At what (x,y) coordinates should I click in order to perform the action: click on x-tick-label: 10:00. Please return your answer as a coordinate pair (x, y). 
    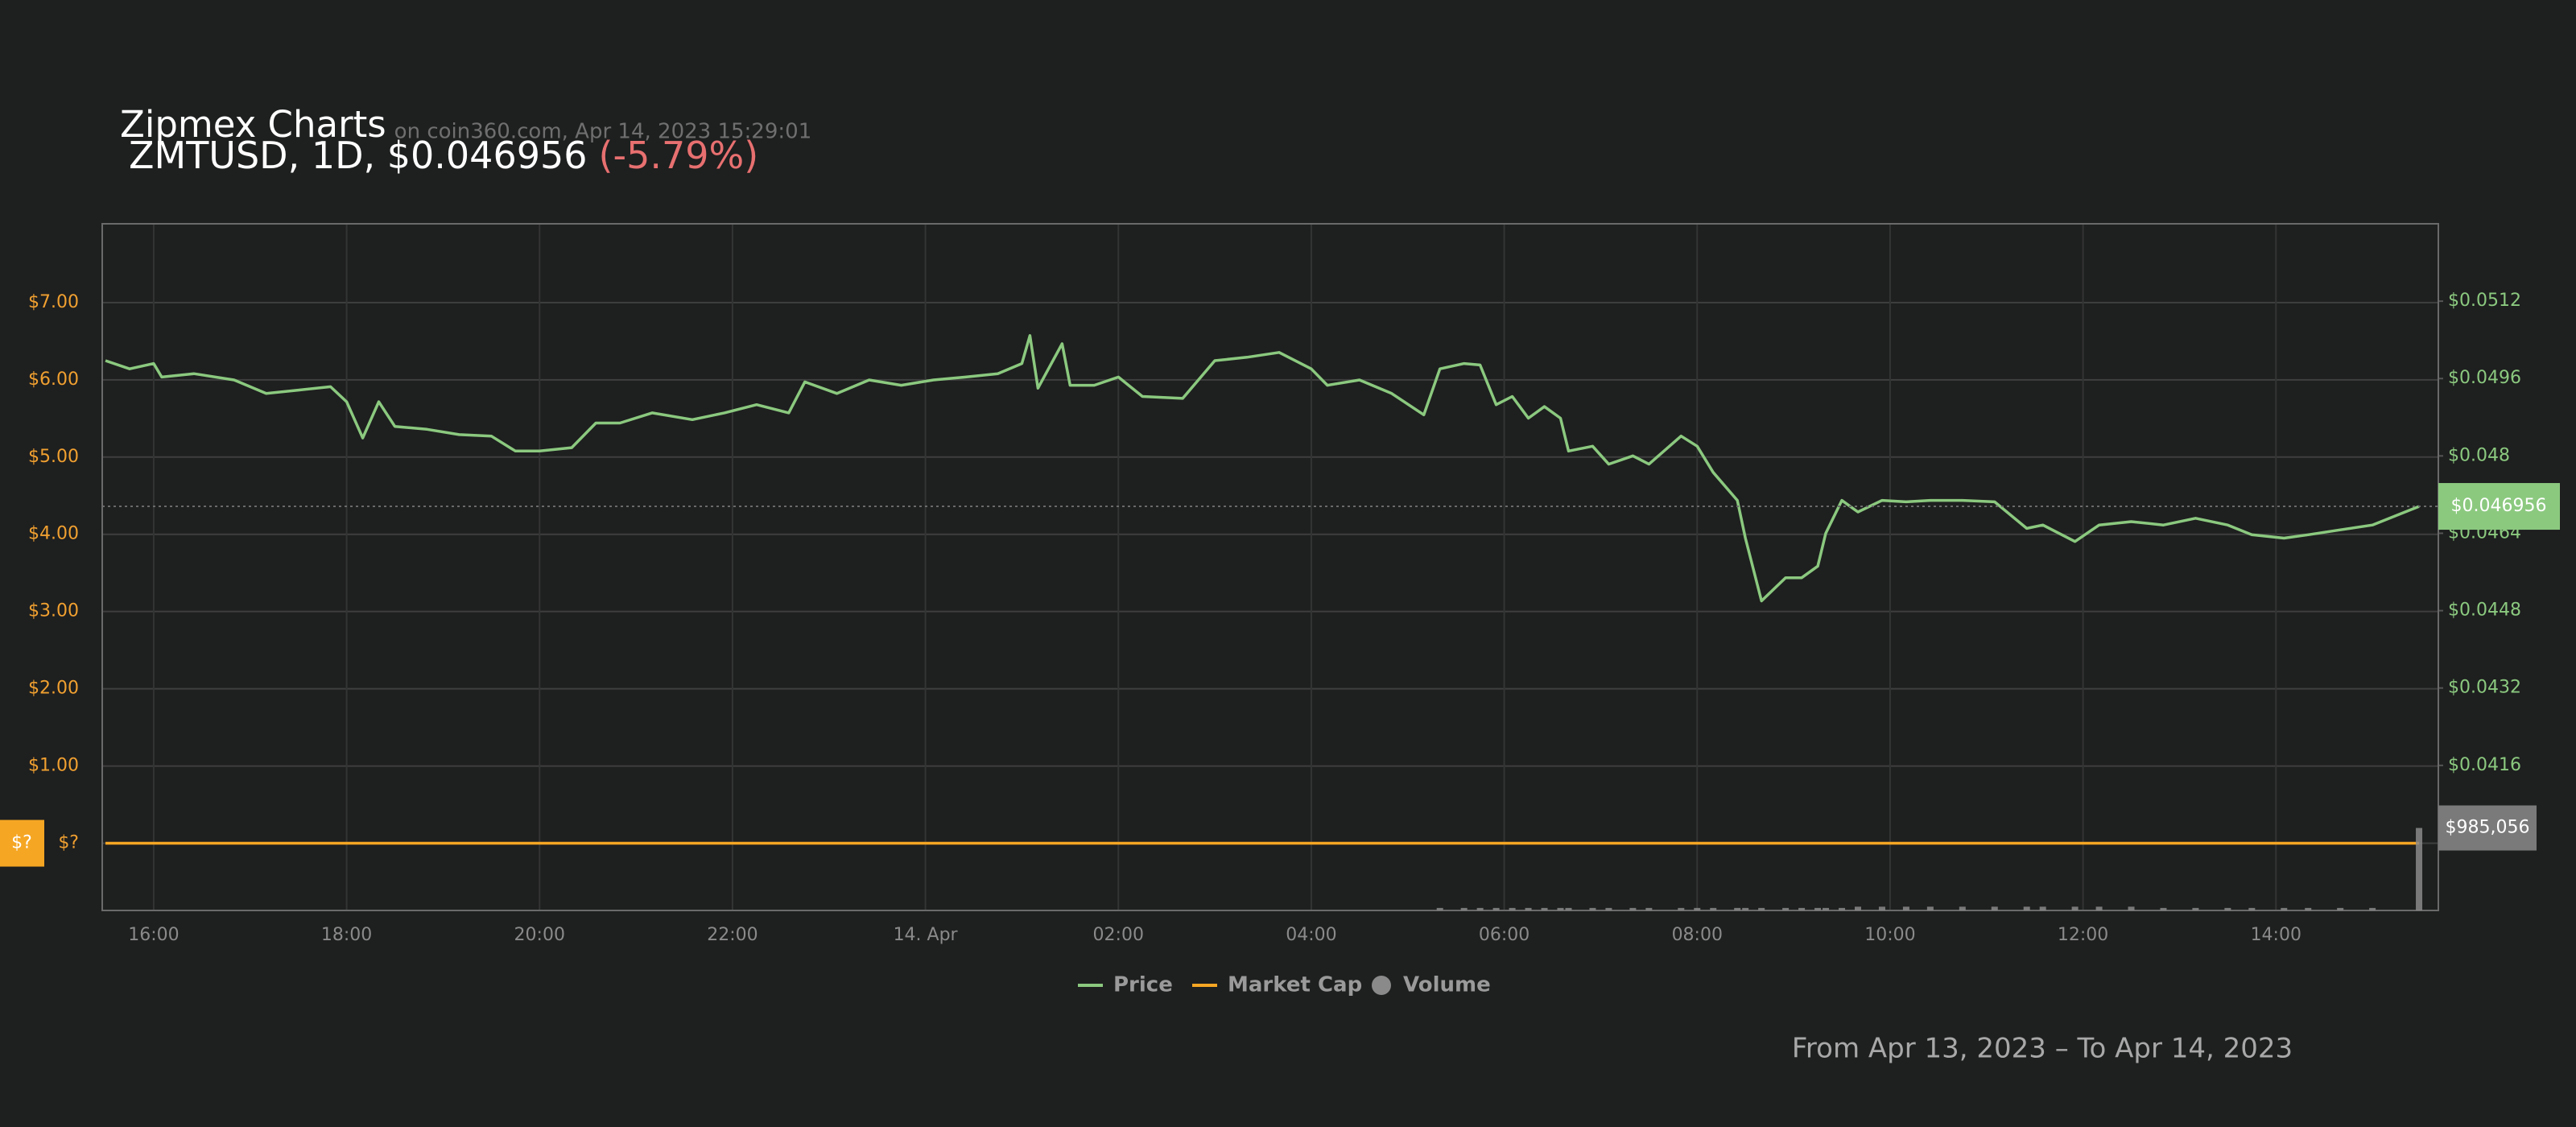
    Looking at the image, I should click on (1889, 935).